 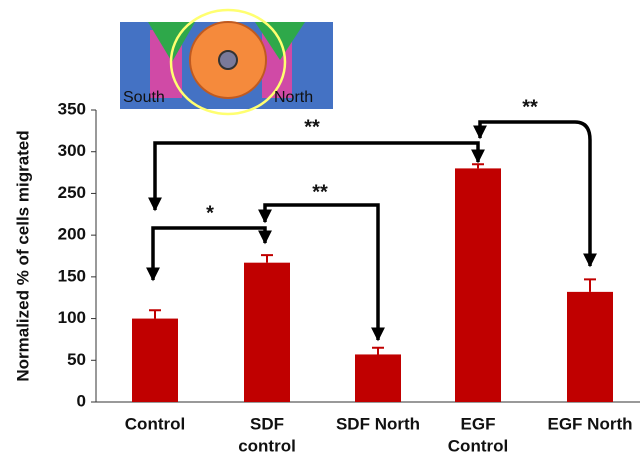 What do you see at coordinates (72, 317) in the screenshot?
I see `y-tick-label: 100` at bounding box center [72, 317].